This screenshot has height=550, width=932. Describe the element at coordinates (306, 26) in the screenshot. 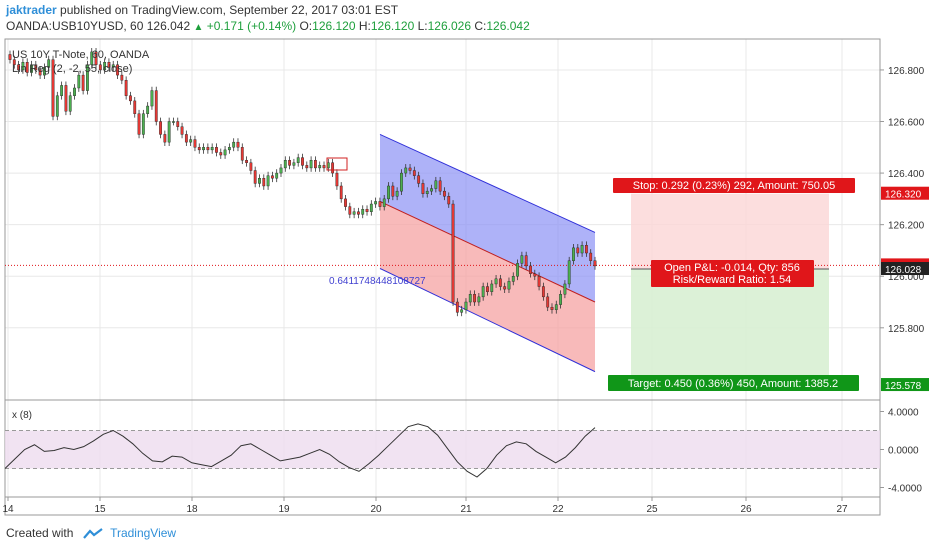

I see `open-label: O:` at that location.